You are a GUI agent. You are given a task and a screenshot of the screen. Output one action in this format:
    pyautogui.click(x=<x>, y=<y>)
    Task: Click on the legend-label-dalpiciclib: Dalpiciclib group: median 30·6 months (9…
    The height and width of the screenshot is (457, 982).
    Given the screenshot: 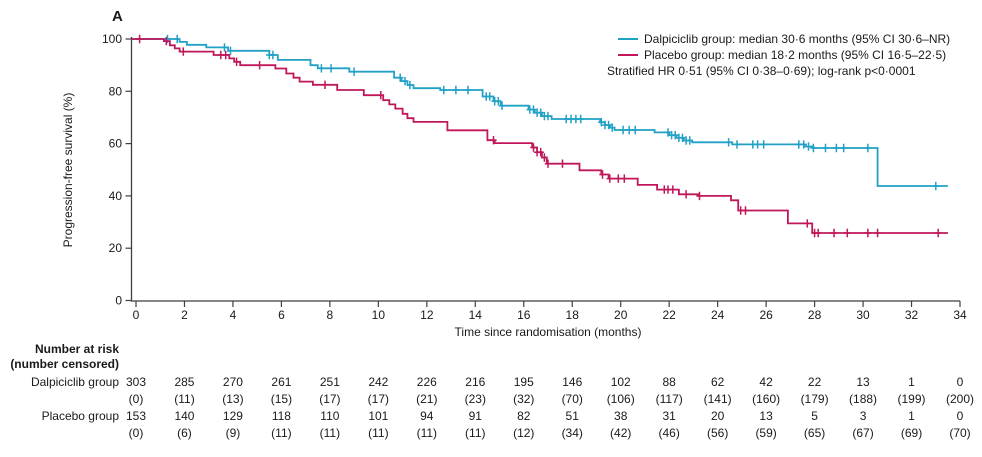 What is the action you would take?
    pyautogui.click(x=797, y=39)
    